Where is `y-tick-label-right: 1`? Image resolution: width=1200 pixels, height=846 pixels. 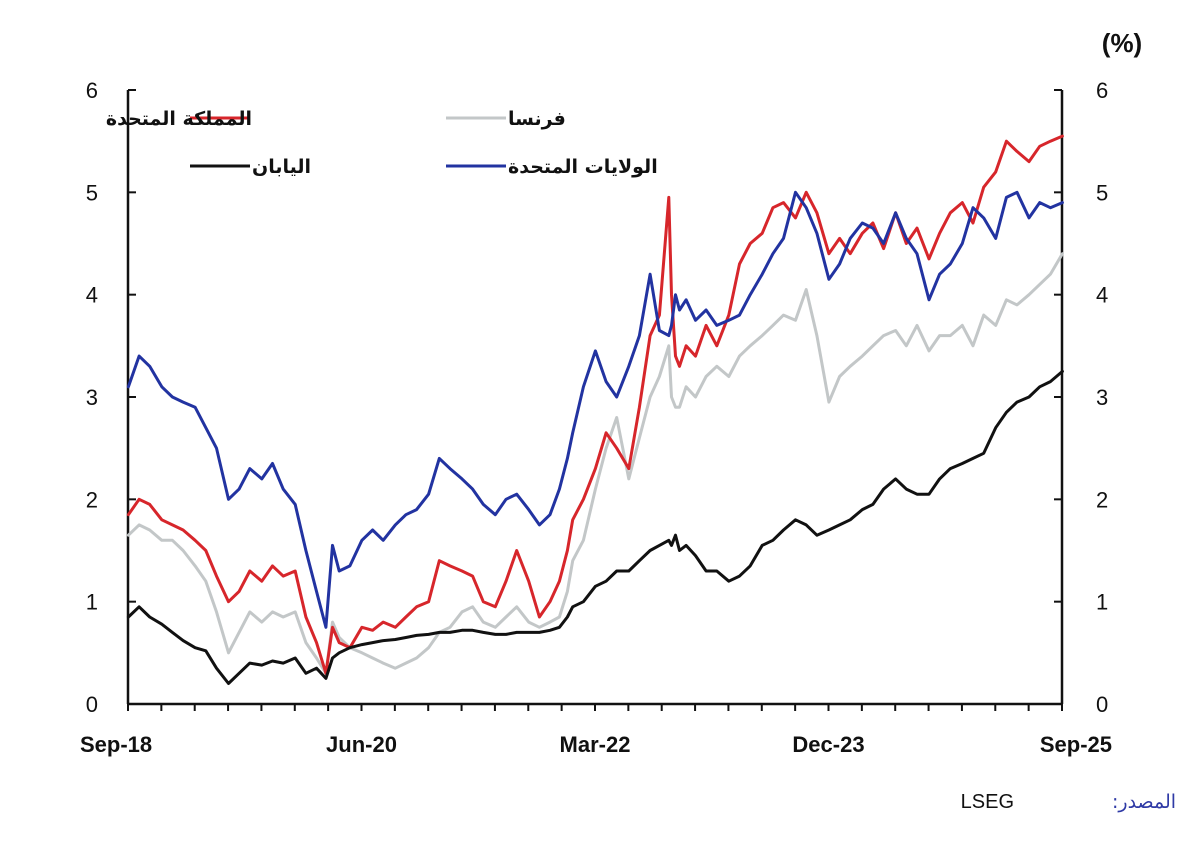
y-tick-label-right: 1 is located at coordinates (1102, 602).